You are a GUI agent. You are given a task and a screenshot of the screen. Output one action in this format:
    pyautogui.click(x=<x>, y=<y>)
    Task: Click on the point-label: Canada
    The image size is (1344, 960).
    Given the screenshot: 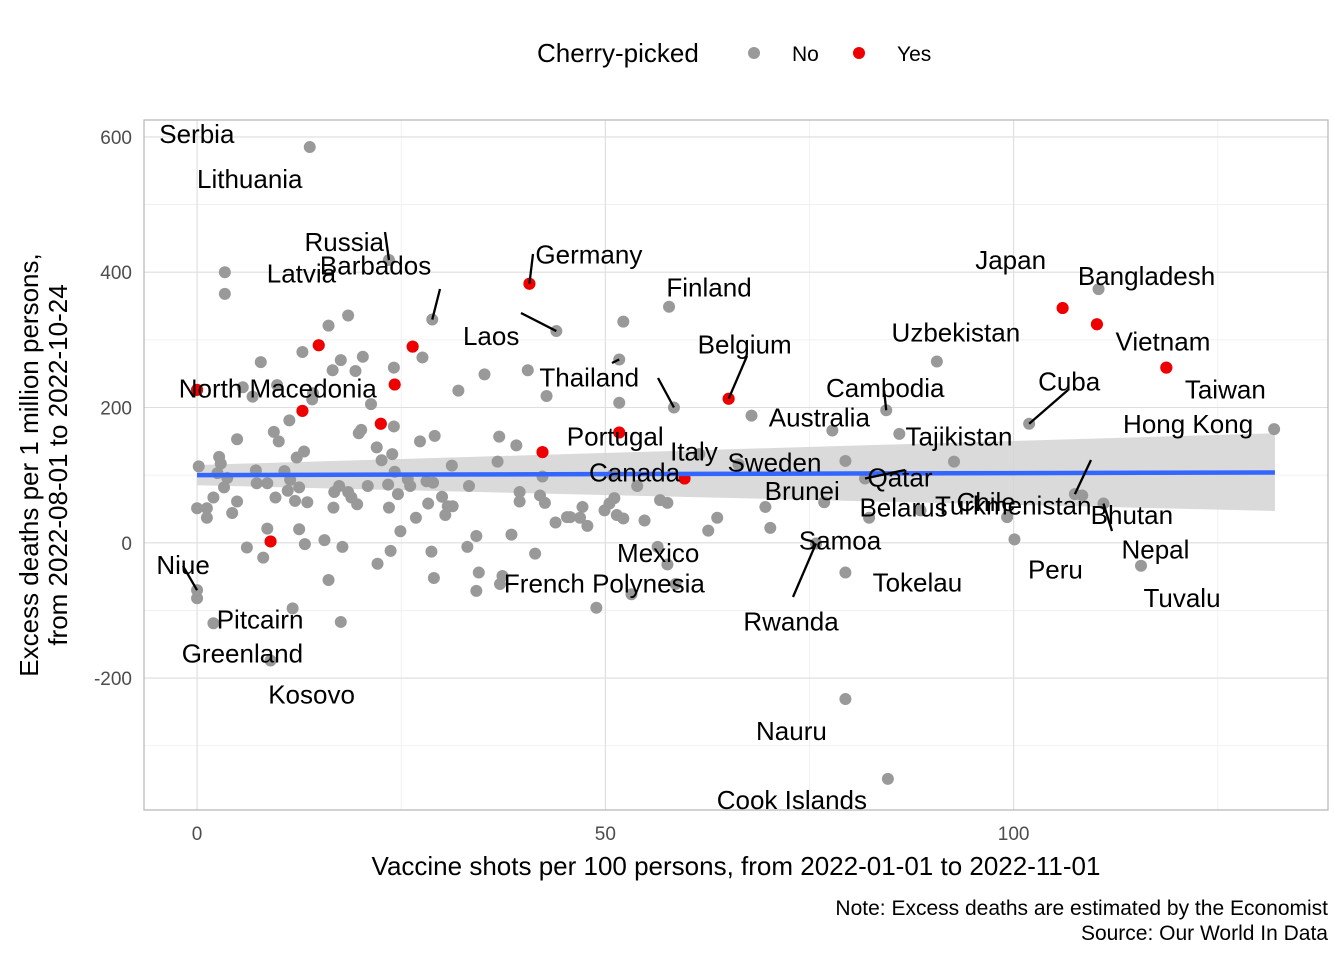 What is the action you would take?
    pyautogui.click(x=635, y=473)
    